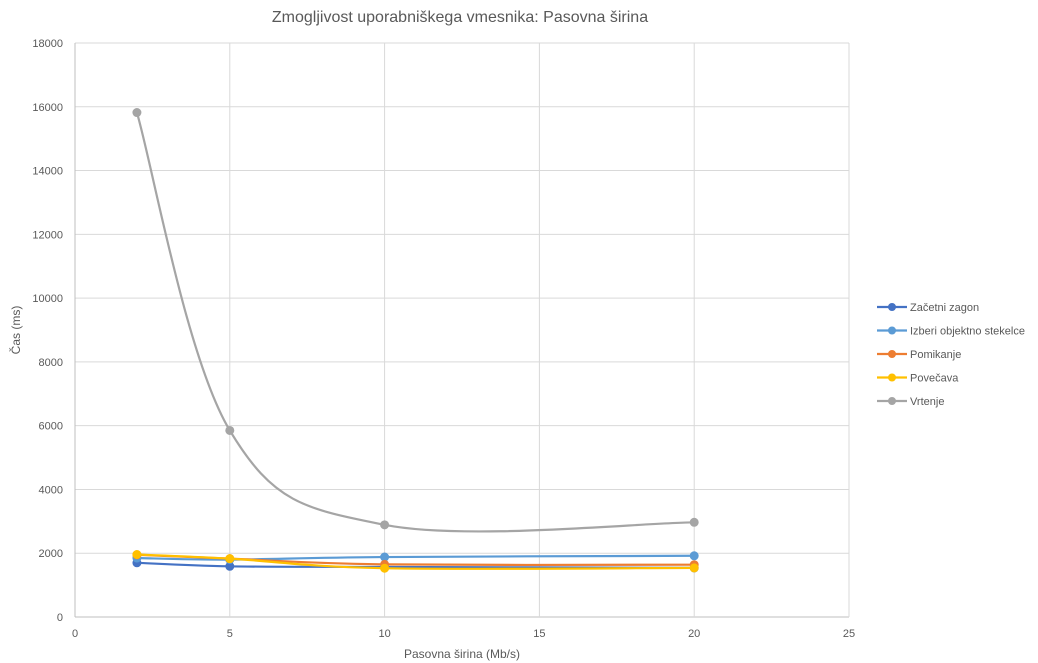 Image resolution: width=1038 pixels, height=663 pixels. Describe the element at coordinates (927, 402) in the screenshot. I see `legend-label: Vrtenje` at that location.